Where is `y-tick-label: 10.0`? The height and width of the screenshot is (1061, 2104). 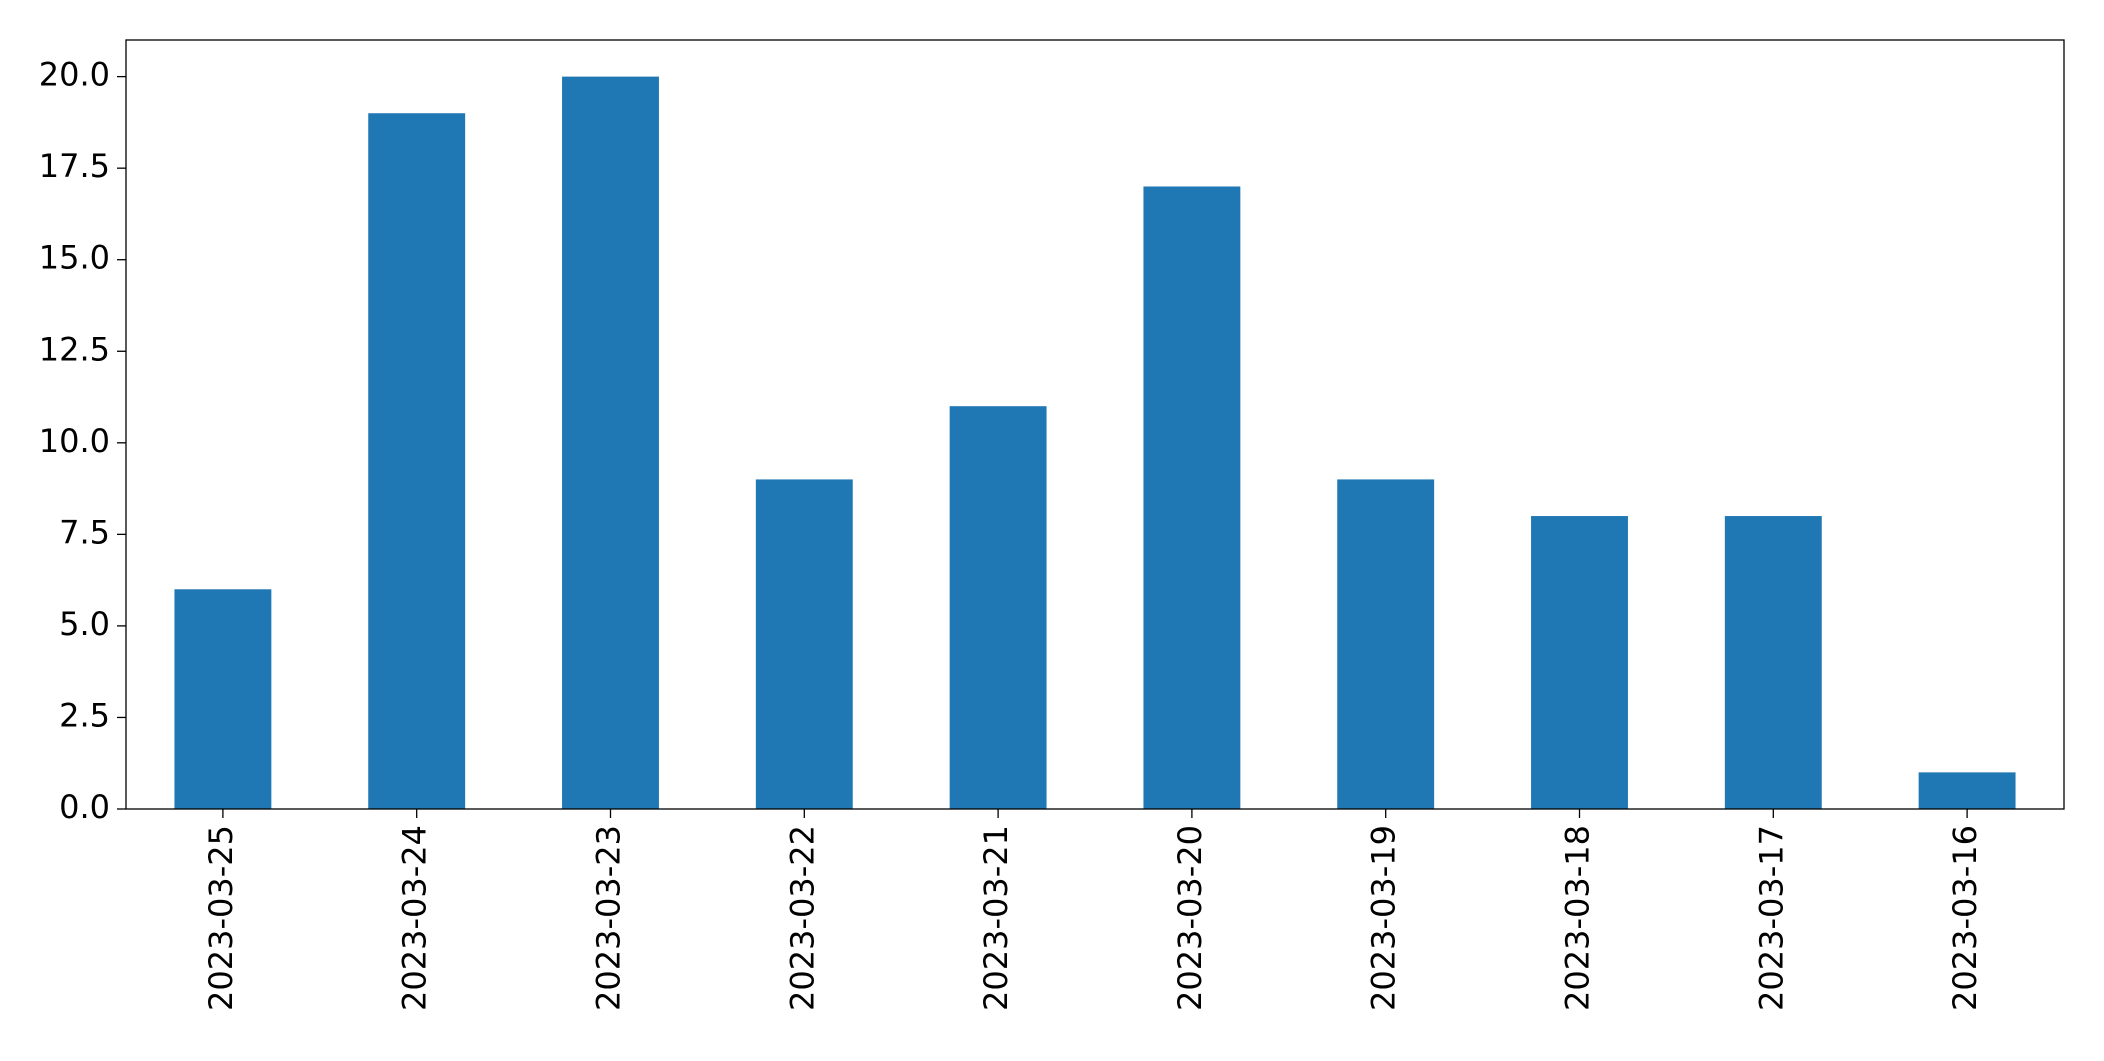 y-tick-label: 10.0 is located at coordinates (74, 441).